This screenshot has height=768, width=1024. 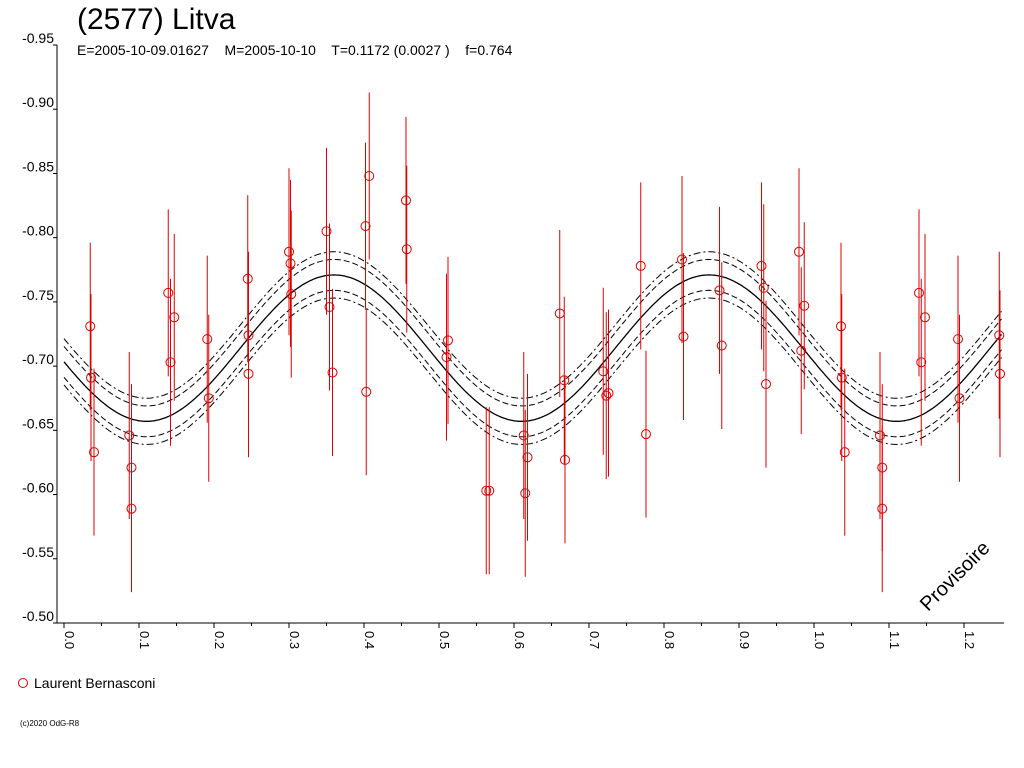 I want to click on y-tick-label: -0.90, so click(x=38, y=102).